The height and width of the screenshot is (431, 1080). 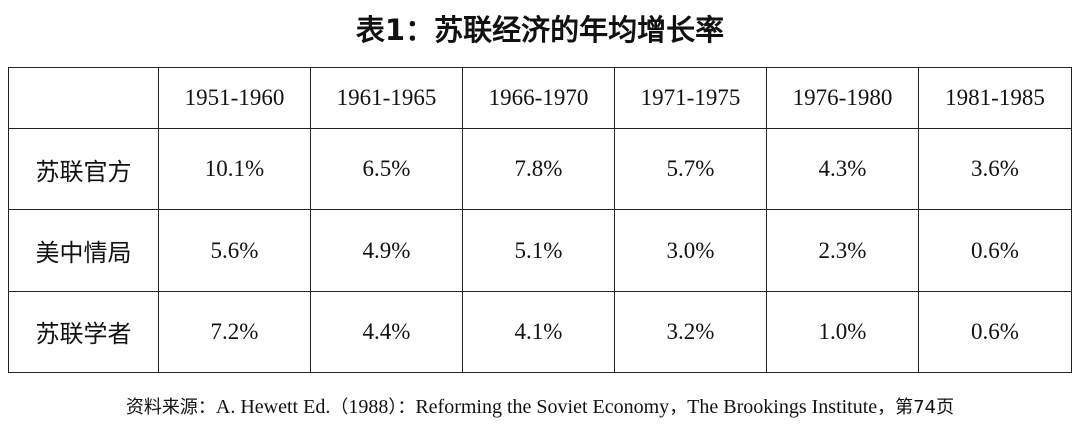 I want to click on data-cell: 4.1%, so click(x=538, y=332).